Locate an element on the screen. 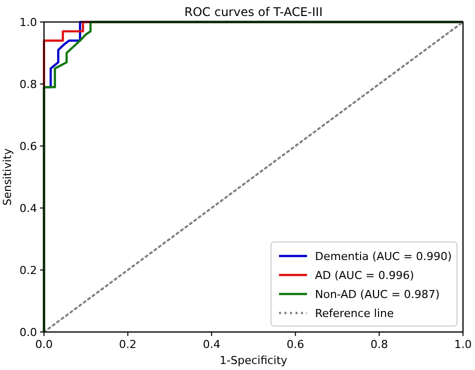  x-tick-label: 1.0 is located at coordinates (463, 344).